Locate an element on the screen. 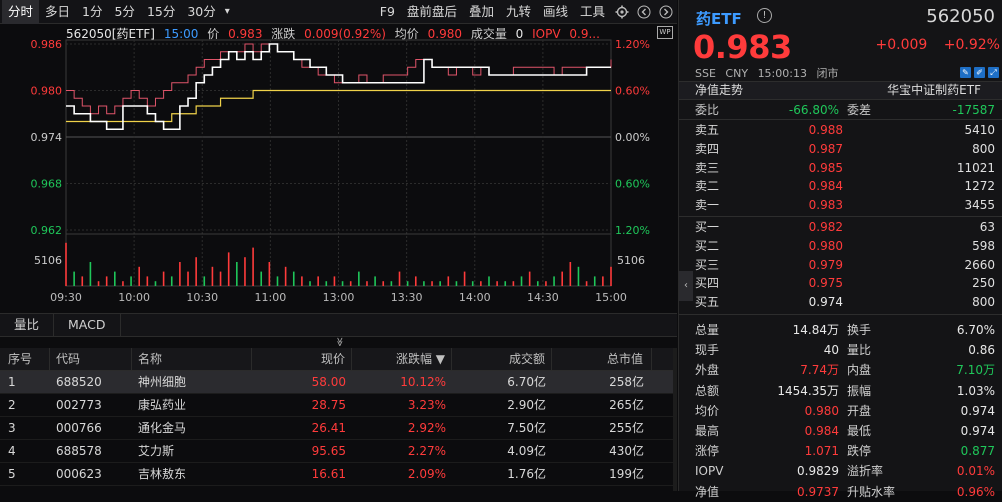 Image resolution: width=1002 pixels, height=502 pixels. tab-1min: 1分 is located at coordinates (92, 11).